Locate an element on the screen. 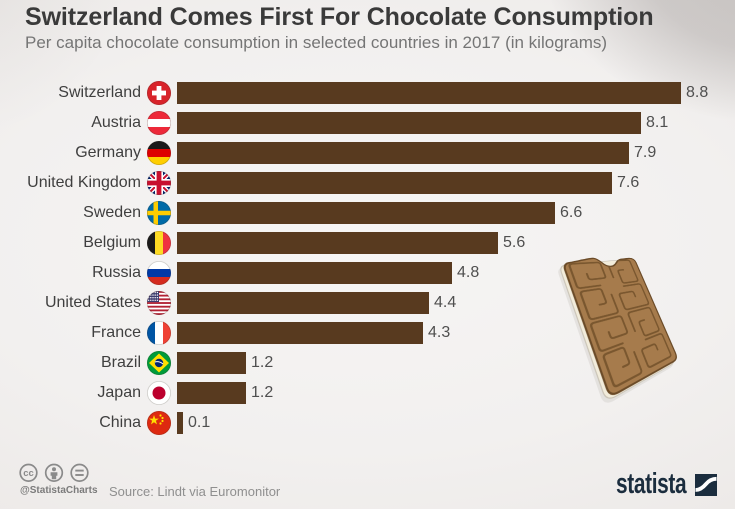  svg-text: cc is located at coordinates (28, 473).